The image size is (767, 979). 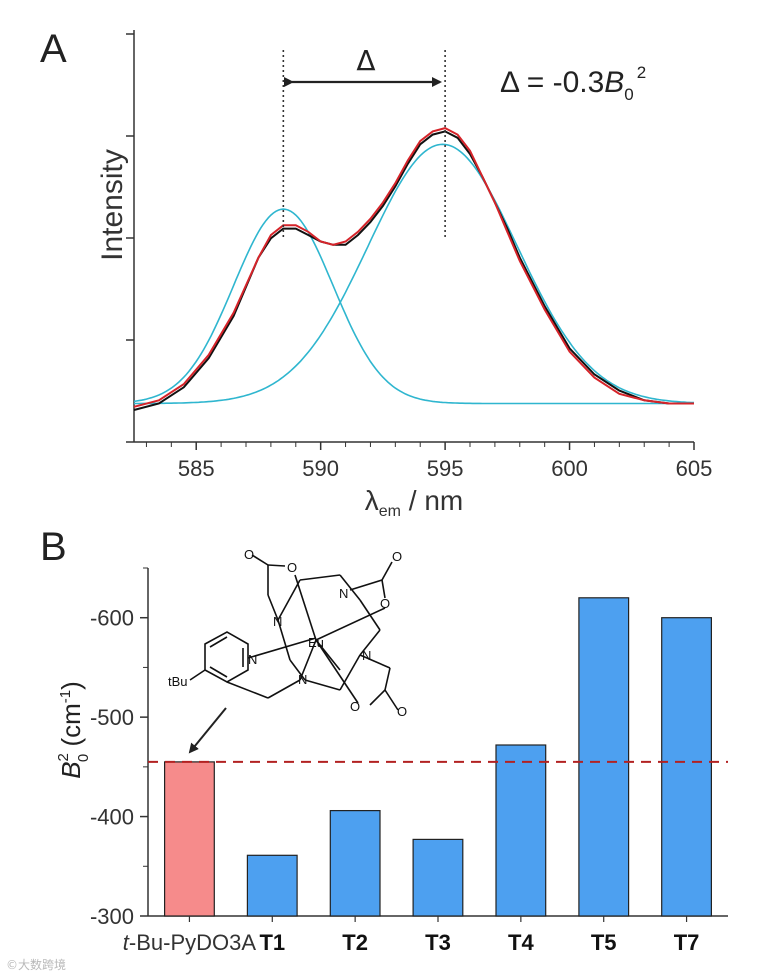 What do you see at coordinates (355, 942) in the screenshot?
I see `category-label-T2: T2` at bounding box center [355, 942].